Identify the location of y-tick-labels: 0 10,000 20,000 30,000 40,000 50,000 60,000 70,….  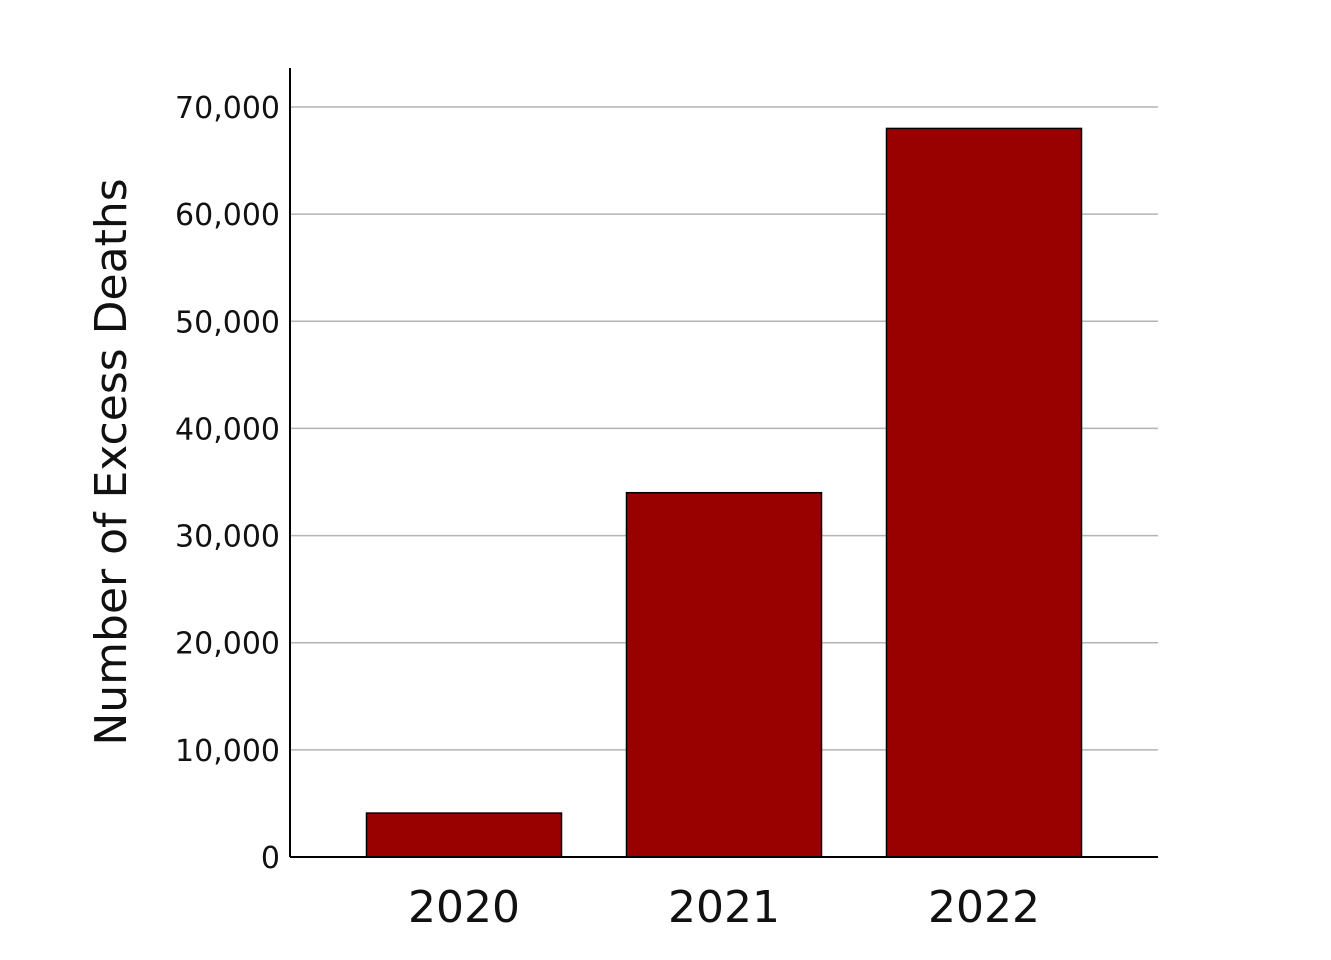
(227, 483).